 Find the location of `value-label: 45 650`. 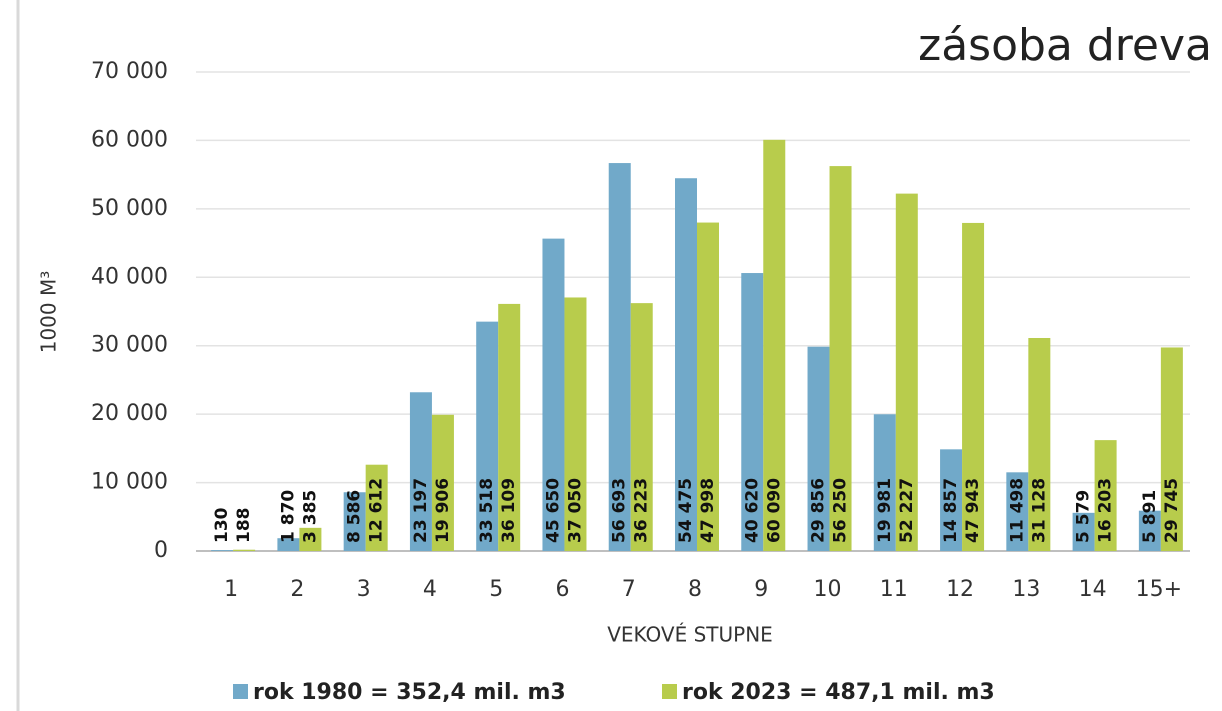

value-label: 45 650 is located at coordinates (553, 510).